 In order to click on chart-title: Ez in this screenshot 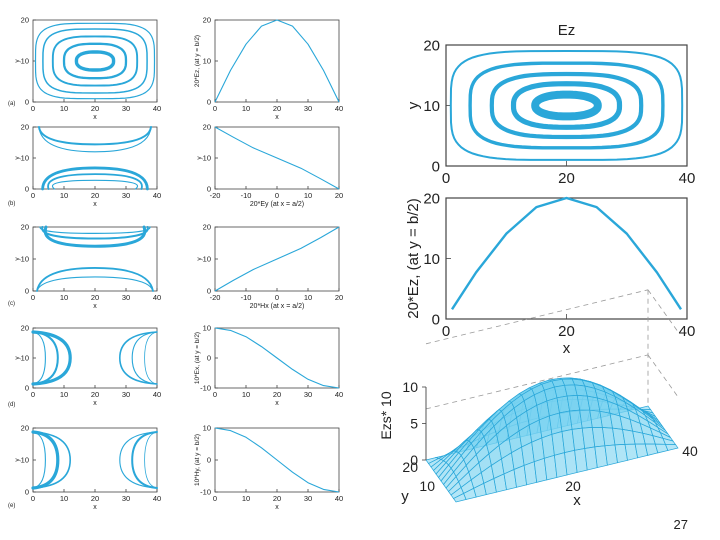, I will do `click(567, 30)`.